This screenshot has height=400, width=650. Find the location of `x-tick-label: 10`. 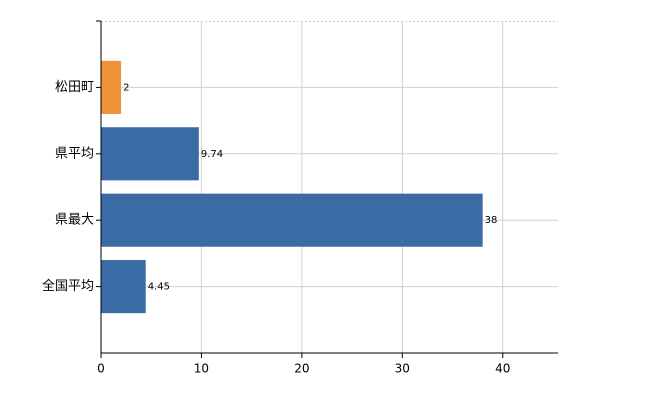

x-tick-label: 10 is located at coordinates (201, 369).